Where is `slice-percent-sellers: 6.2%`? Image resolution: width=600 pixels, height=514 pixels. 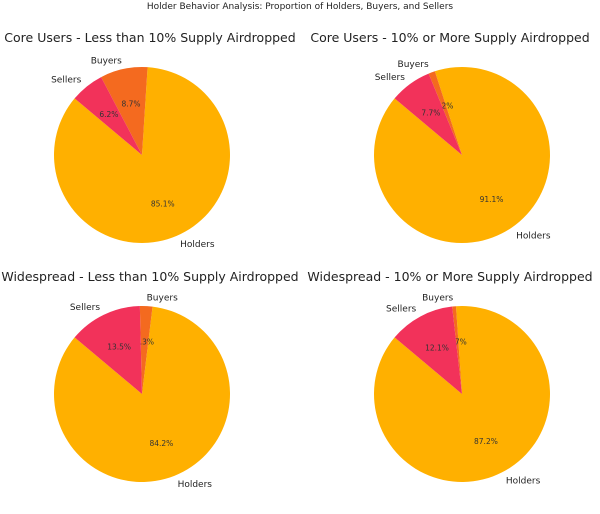 slice-percent-sellers: 6.2% is located at coordinates (108, 114).